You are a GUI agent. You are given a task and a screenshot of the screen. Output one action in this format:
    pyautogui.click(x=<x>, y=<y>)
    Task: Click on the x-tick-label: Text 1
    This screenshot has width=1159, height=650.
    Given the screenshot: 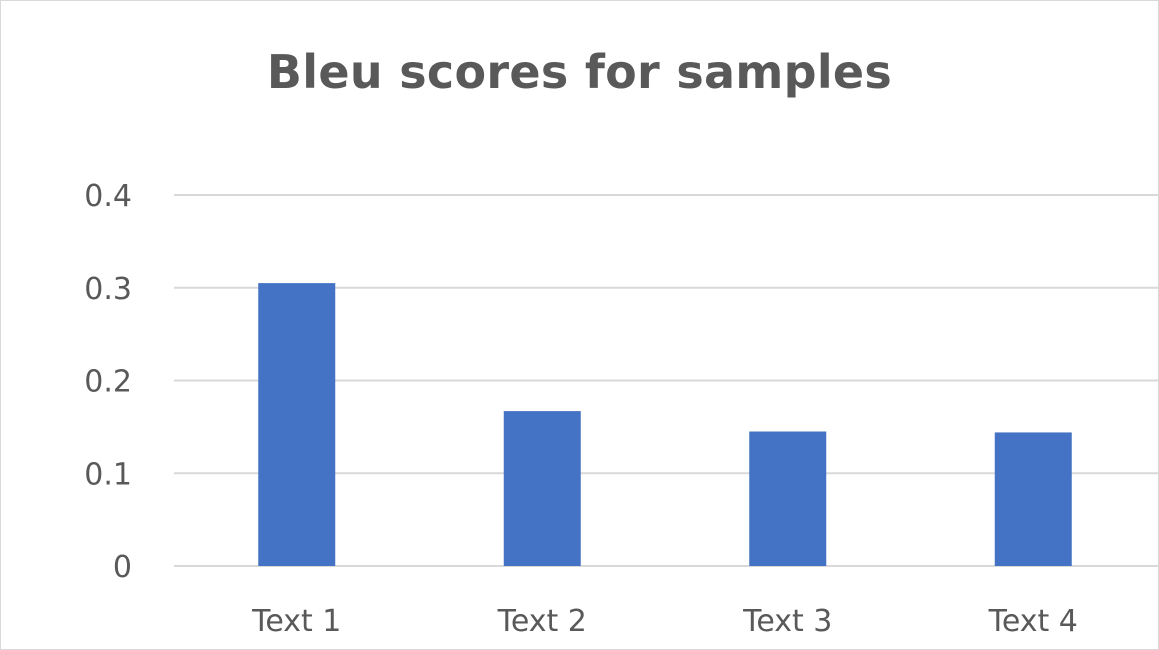 What is the action you would take?
    pyautogui.click(x=296, y=621)
    